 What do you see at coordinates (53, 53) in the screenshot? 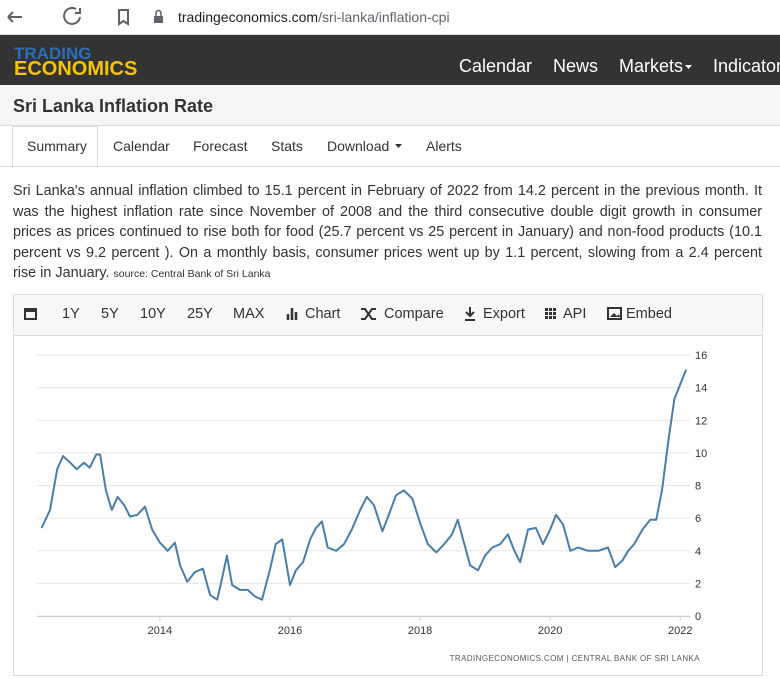
I see `logo-top: TRADING` at bounding box center [53, 53].